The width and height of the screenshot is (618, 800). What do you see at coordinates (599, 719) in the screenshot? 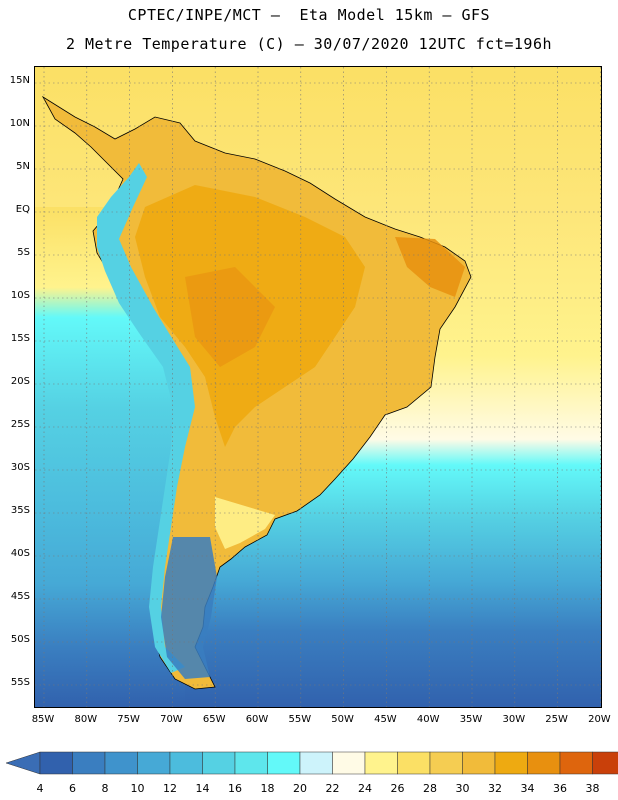
I see `lon-label: 20W` at bounding box center [599, 719].